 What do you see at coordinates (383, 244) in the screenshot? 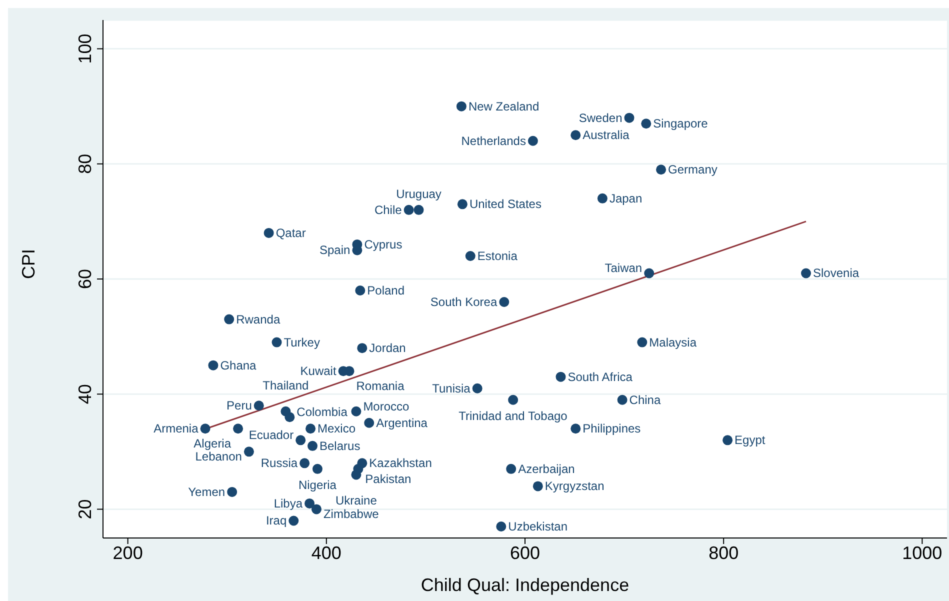
I see `annotation: Cyprus` at bounding box center [383, 244].